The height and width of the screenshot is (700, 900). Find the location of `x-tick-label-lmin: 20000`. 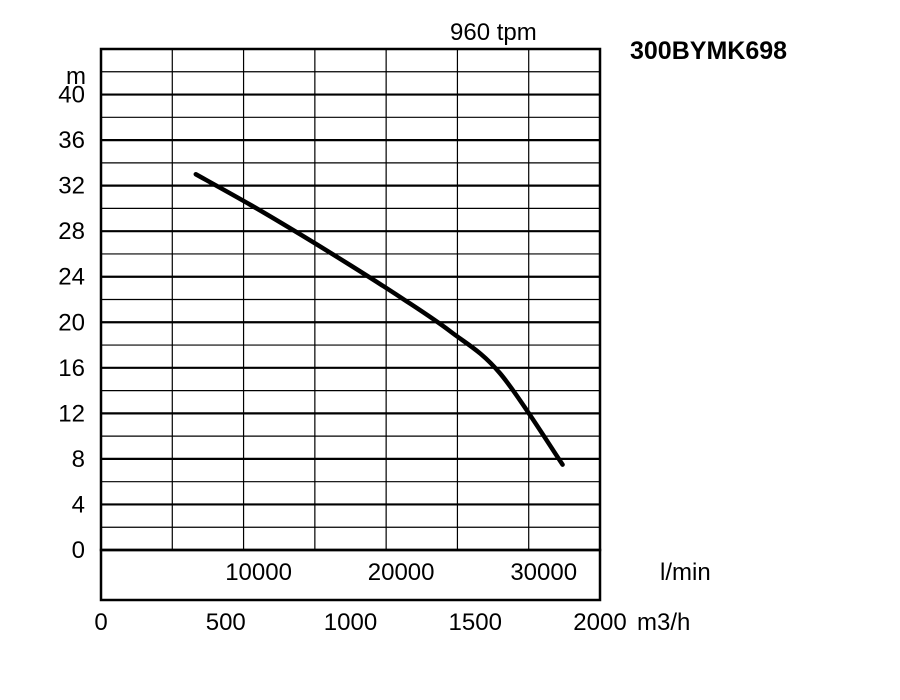

x-tick-label-lmin: 20000 is located at coordinates (401, 572).